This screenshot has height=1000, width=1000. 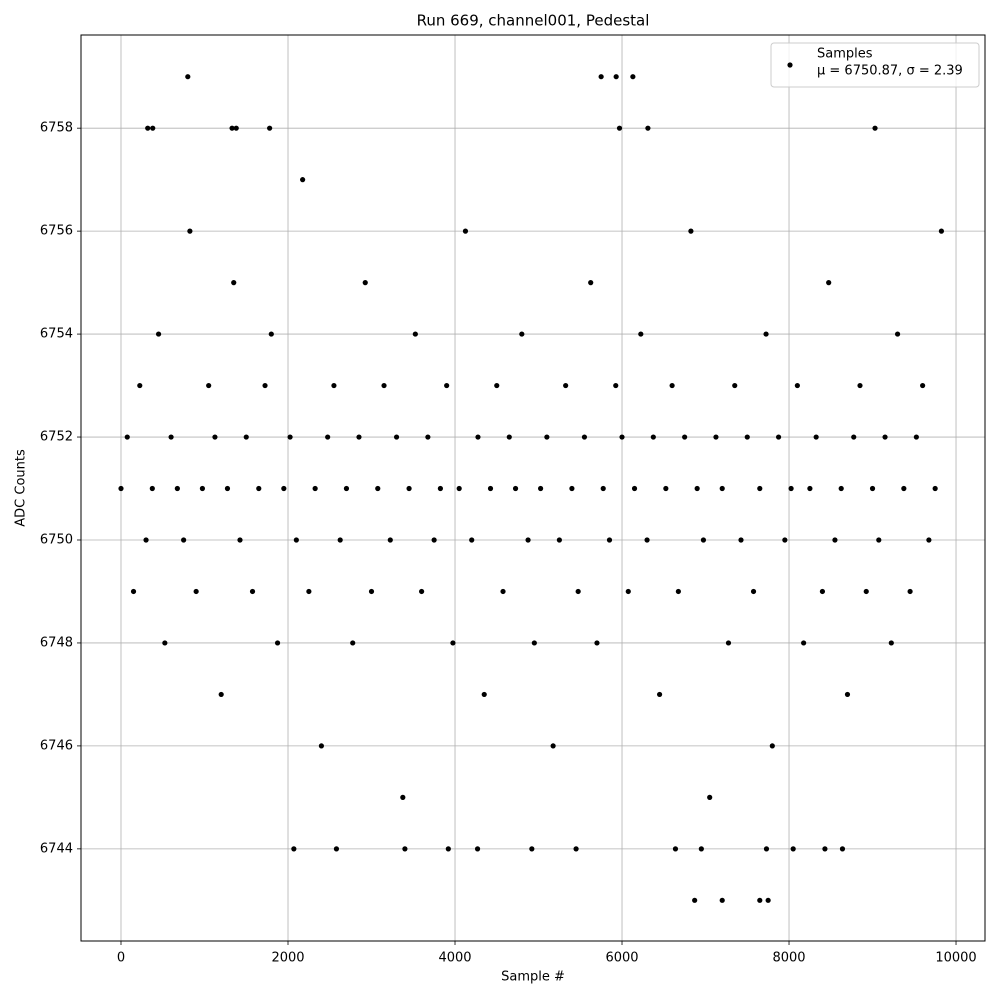 I want to click on x-tick-label: 4000, so click(x=454, y=958).